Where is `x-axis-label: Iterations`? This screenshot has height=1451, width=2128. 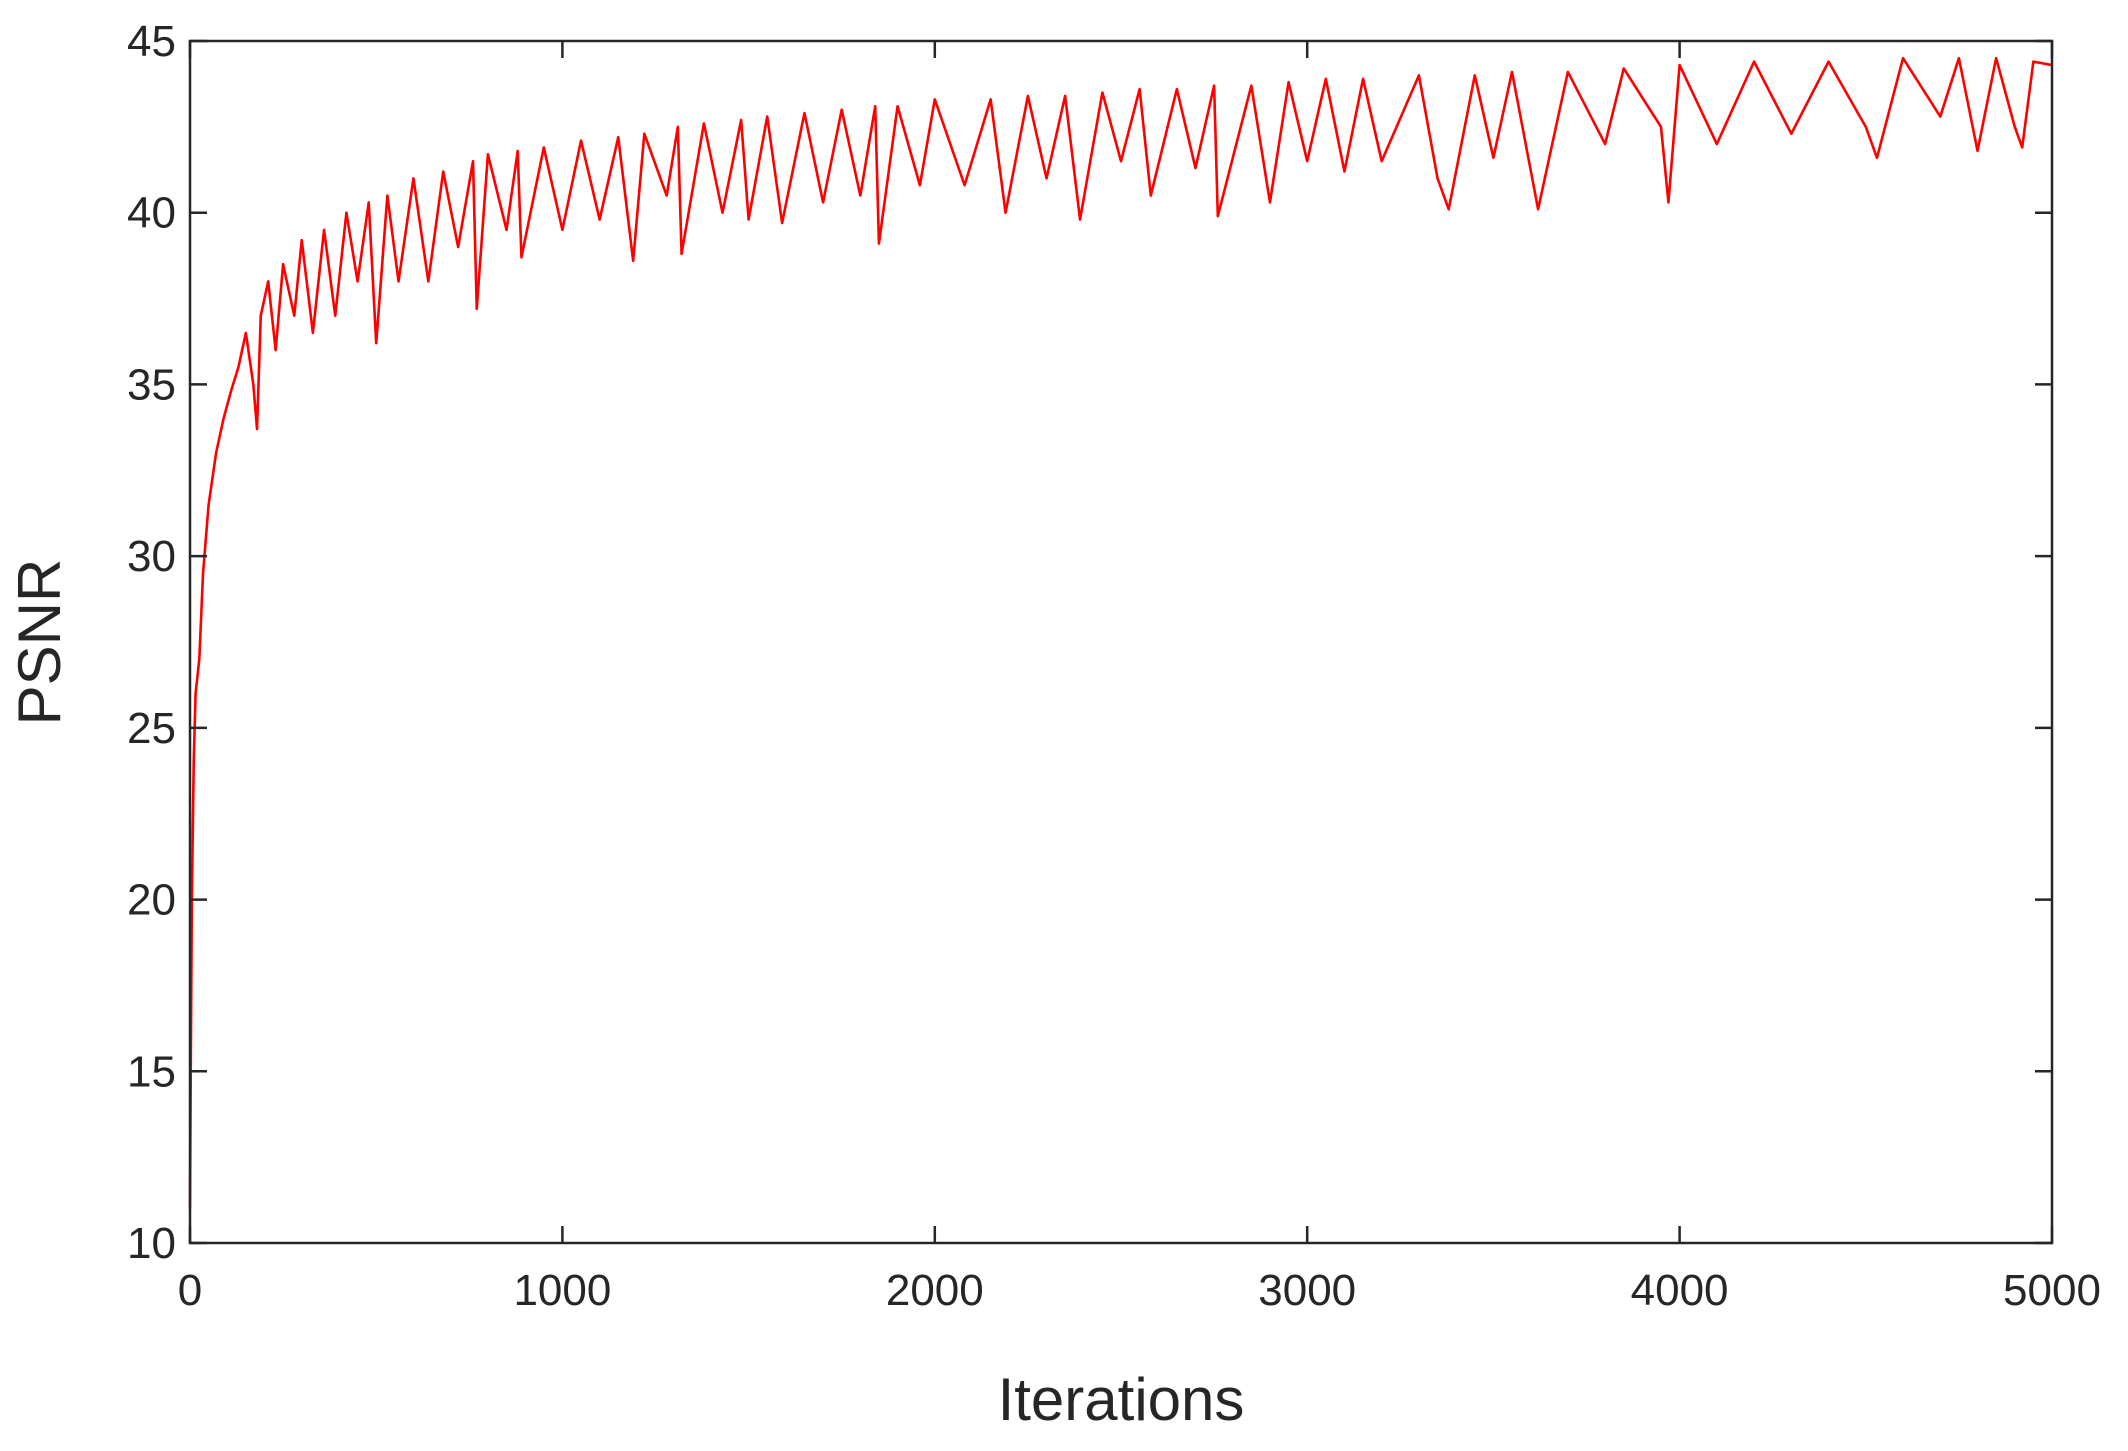
x-axis-label: Iterations is located at coordinates (1121, 1399).